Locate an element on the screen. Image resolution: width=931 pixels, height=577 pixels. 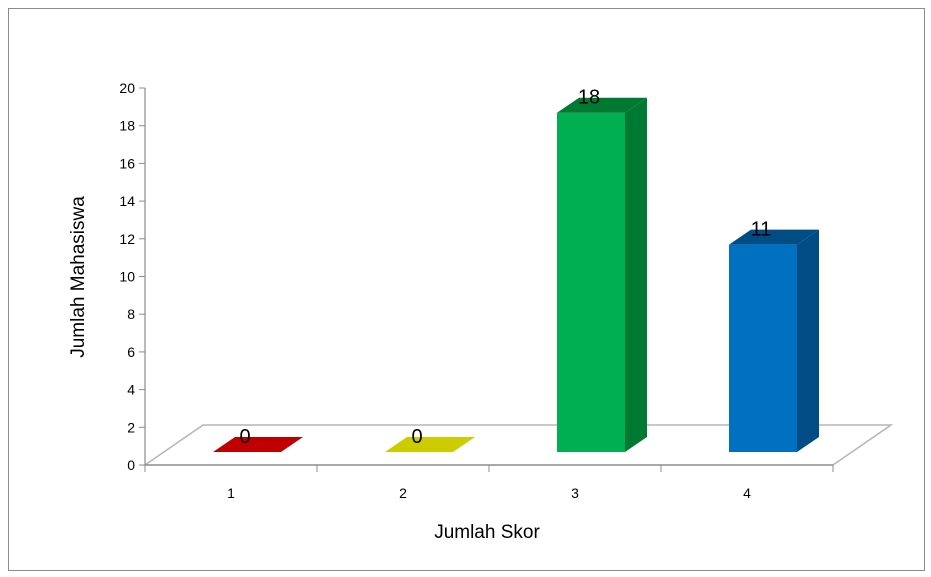
data-label: 11 is located at coordinates (761, 230).